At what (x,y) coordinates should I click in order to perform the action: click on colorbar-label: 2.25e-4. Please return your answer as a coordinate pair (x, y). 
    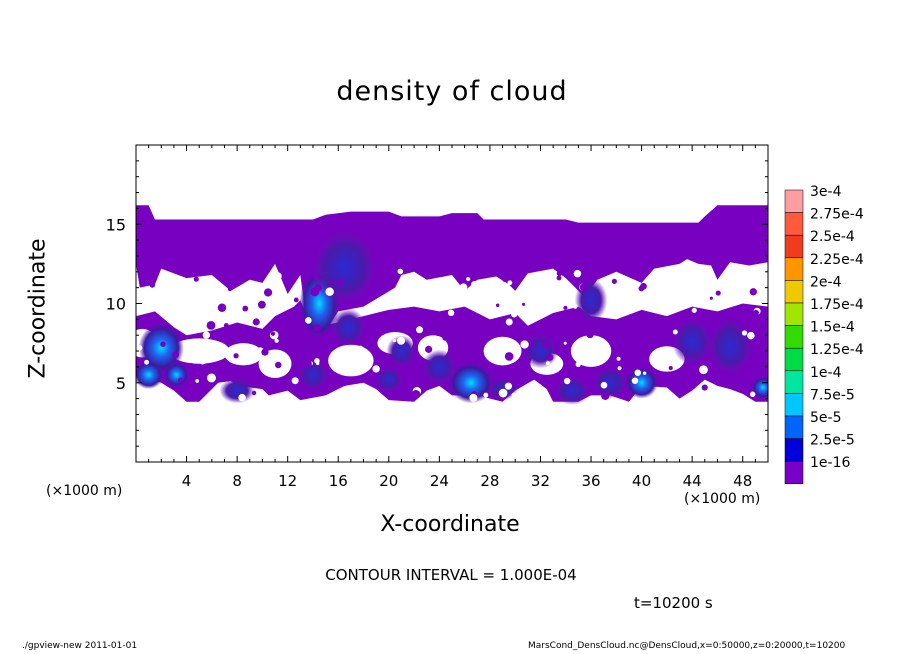
    Looking at the image, I should click on (837, 260).